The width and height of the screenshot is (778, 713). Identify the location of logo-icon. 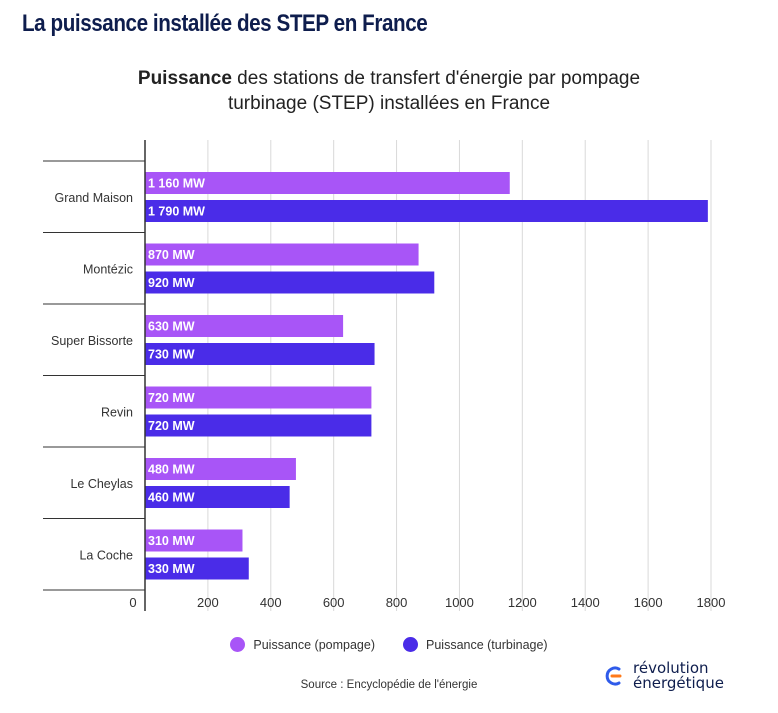
(613, 676).